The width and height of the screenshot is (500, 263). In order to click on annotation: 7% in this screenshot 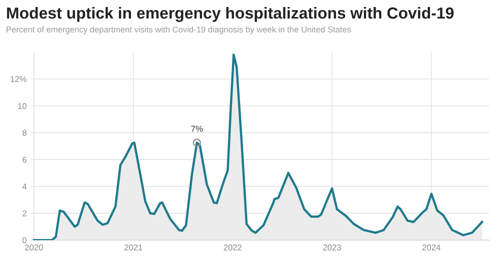, I will do `click(197, 129)`.